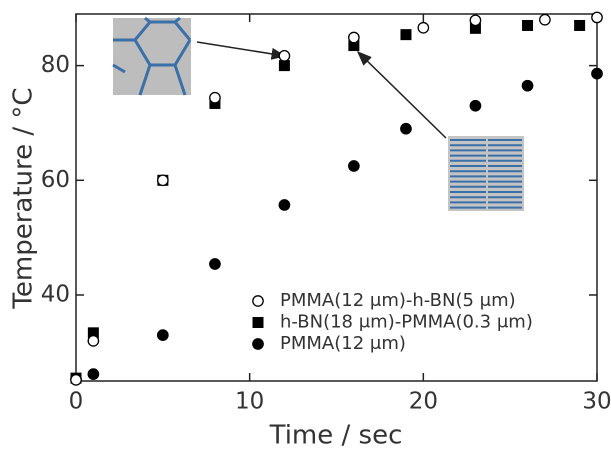 Image resolution: width=611 pixels, height=452 pixels. What do you see at coordinates (76, 402) in the screenshot?
I see `x-tick-label: 0` at bounding box center [76, 402].